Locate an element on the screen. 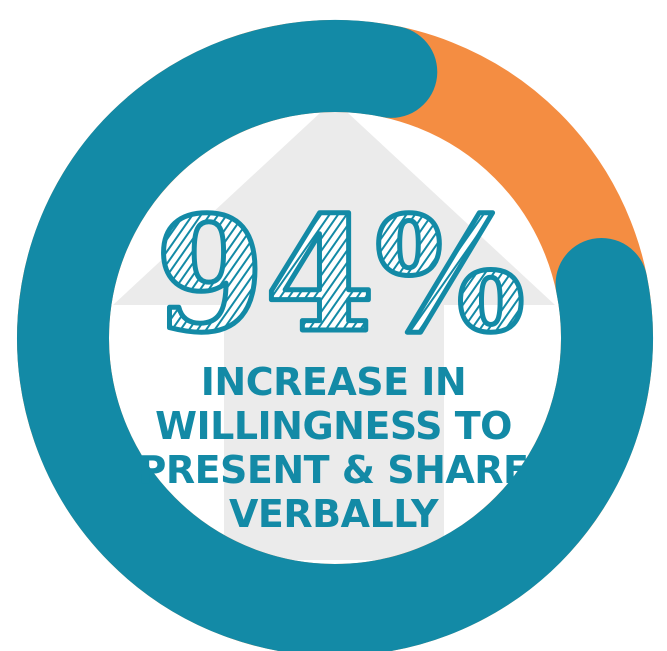  caption-line-3: PRESENT & SHARE is located at coordinates (333, 470).